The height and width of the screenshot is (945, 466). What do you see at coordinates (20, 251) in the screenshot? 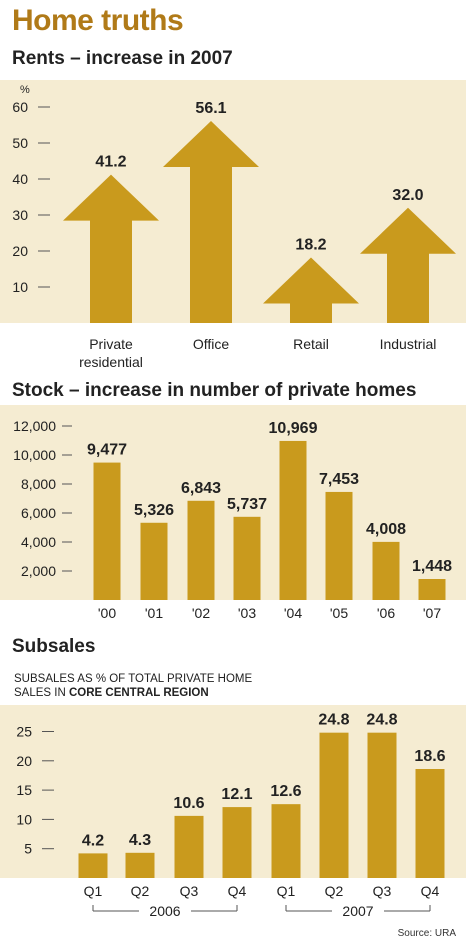
I see `rents-tick-label: 20` at bounding box center [20, 251].